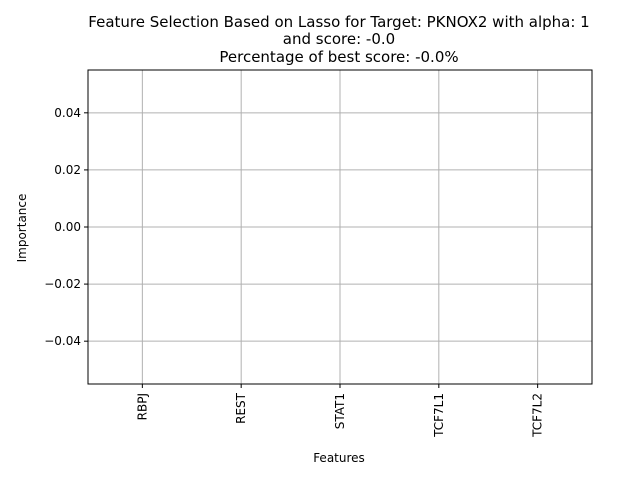 The image size is (640, 480). Describe the element at coordinates (538, 415) in the screenshot. I see `x-tick-label: TCF7L2` at that location.